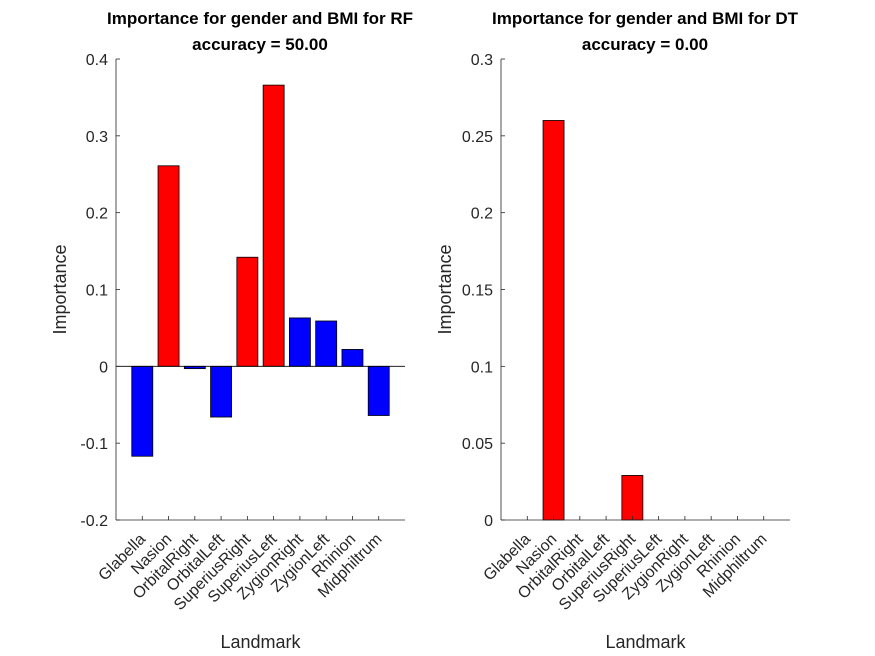 Image resolution: width=875 pixels, height=656 pixels. I want to click on chart-title: Importance for gender and BMI for RF, so click(260, 18).